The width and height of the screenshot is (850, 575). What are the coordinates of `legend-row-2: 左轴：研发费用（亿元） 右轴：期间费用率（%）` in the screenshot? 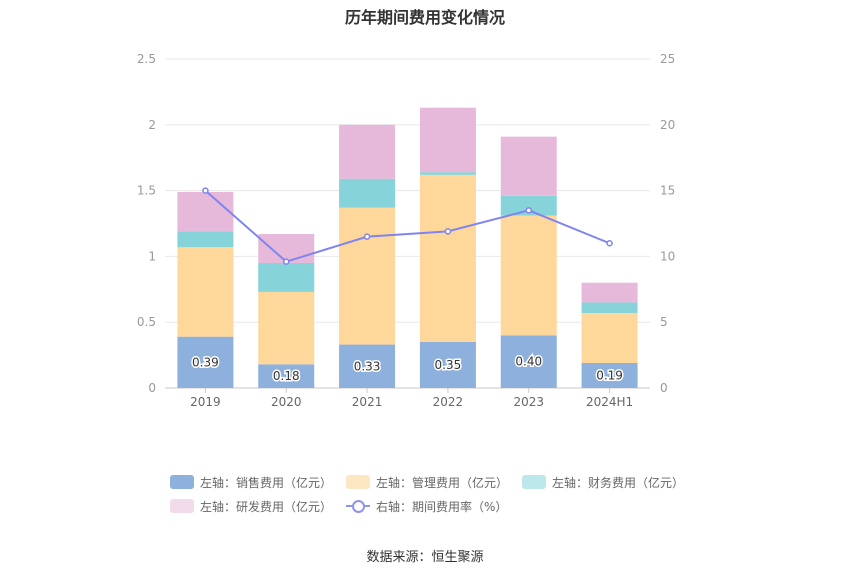 It's located at (430, 506).